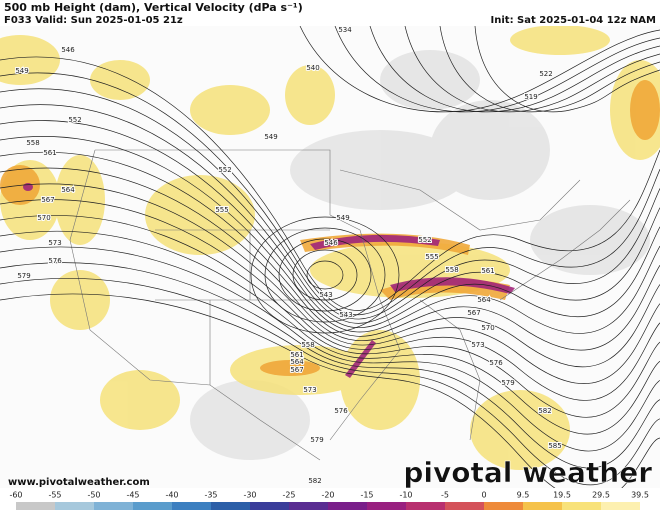 This screenshot has height=510, width=660. I want to click on colorbar-tick-label: -20, so click(327, 495).